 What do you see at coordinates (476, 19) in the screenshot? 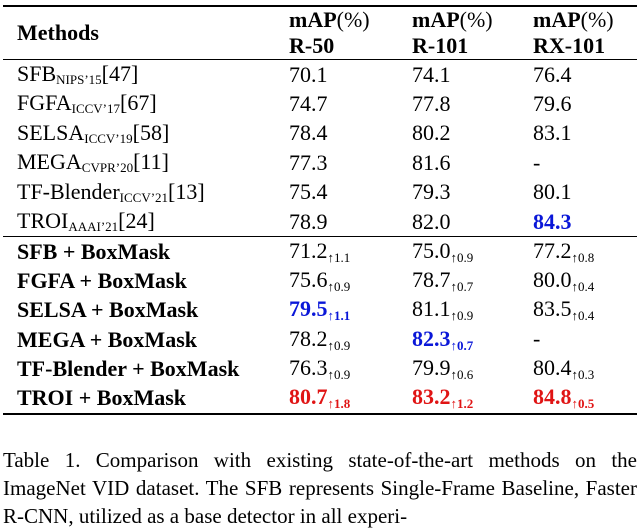
I see `header-r101-unit: (%)` at bounding box center [476, 19].